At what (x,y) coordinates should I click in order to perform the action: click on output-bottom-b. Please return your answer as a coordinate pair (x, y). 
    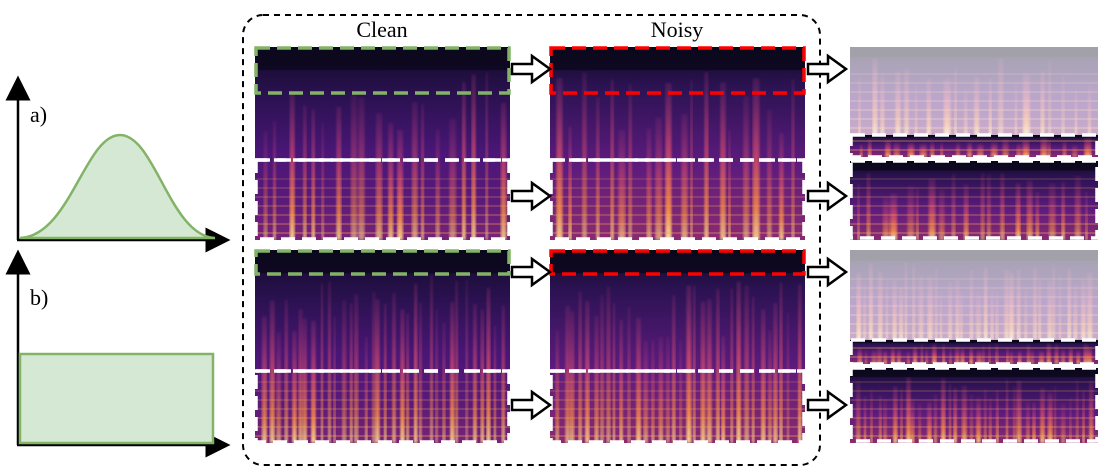
    Looking at the image, I should click on (974, 405).